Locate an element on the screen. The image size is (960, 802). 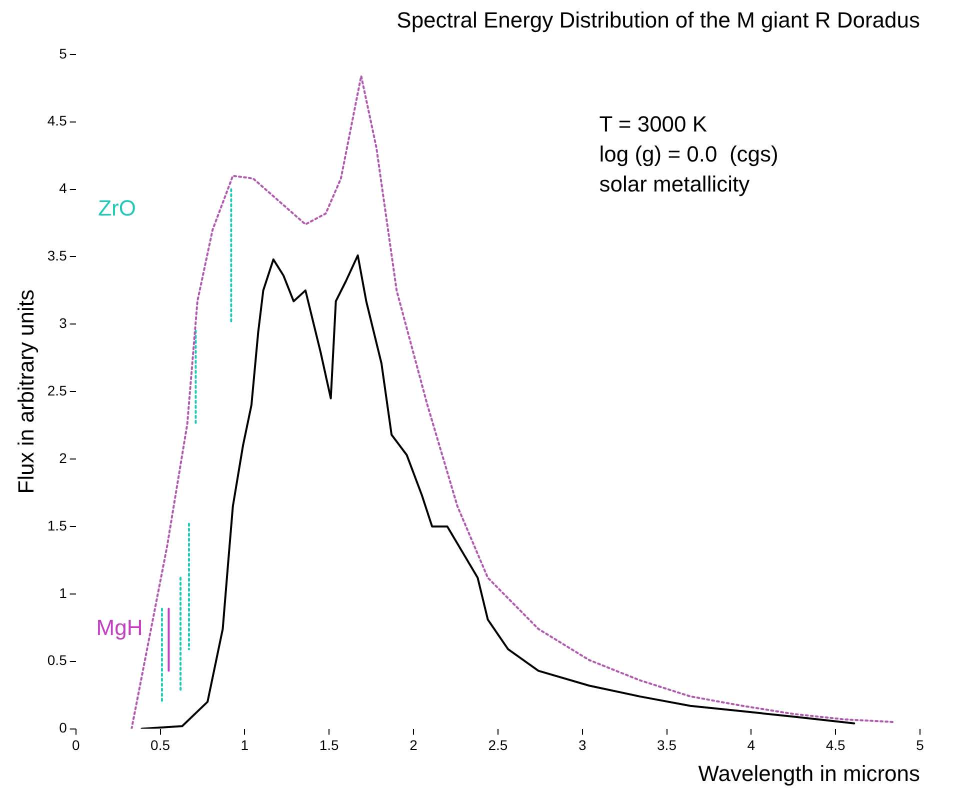
x-tick-label: 4.5 is located at coordinates (836, 745).